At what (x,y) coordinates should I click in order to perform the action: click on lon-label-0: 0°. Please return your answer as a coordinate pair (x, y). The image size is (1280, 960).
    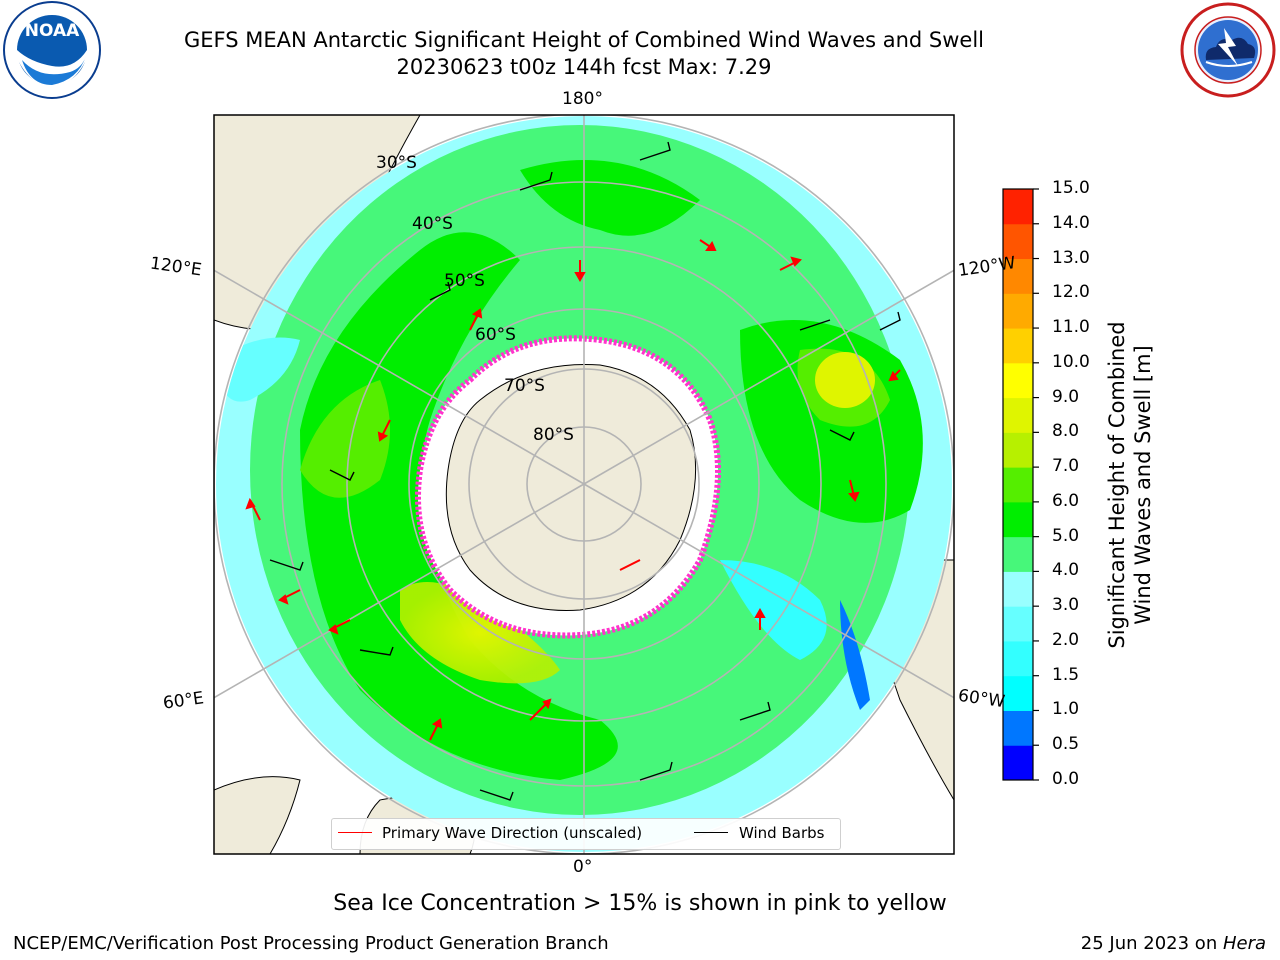
    Looking at the image, I should click on (583, 867).